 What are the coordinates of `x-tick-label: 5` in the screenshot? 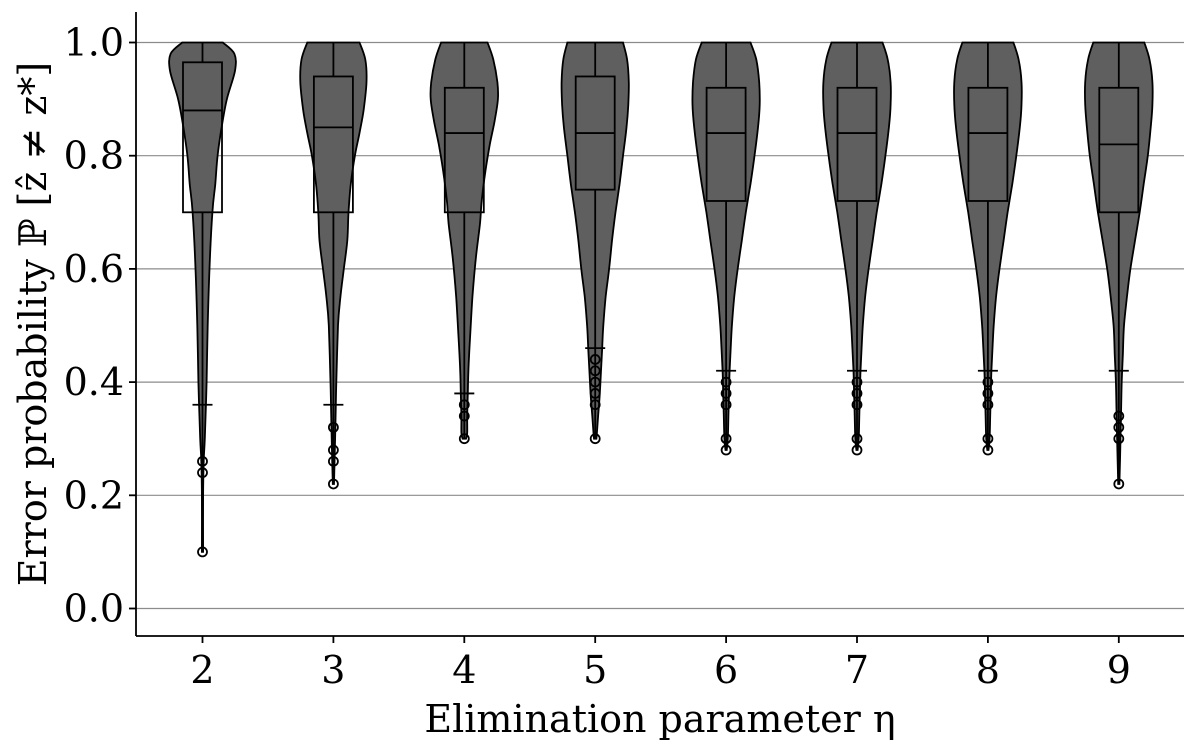 It's located at (595, 670).